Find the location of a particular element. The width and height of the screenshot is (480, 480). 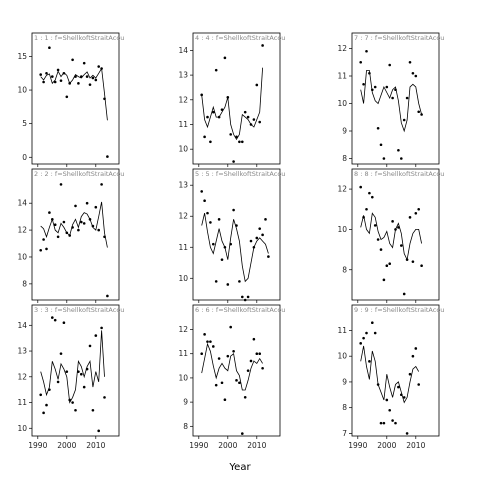

panel-strip-label: 5 : 5 : f=ShellkoftStraitAcou is located at coordinates (240, 174).